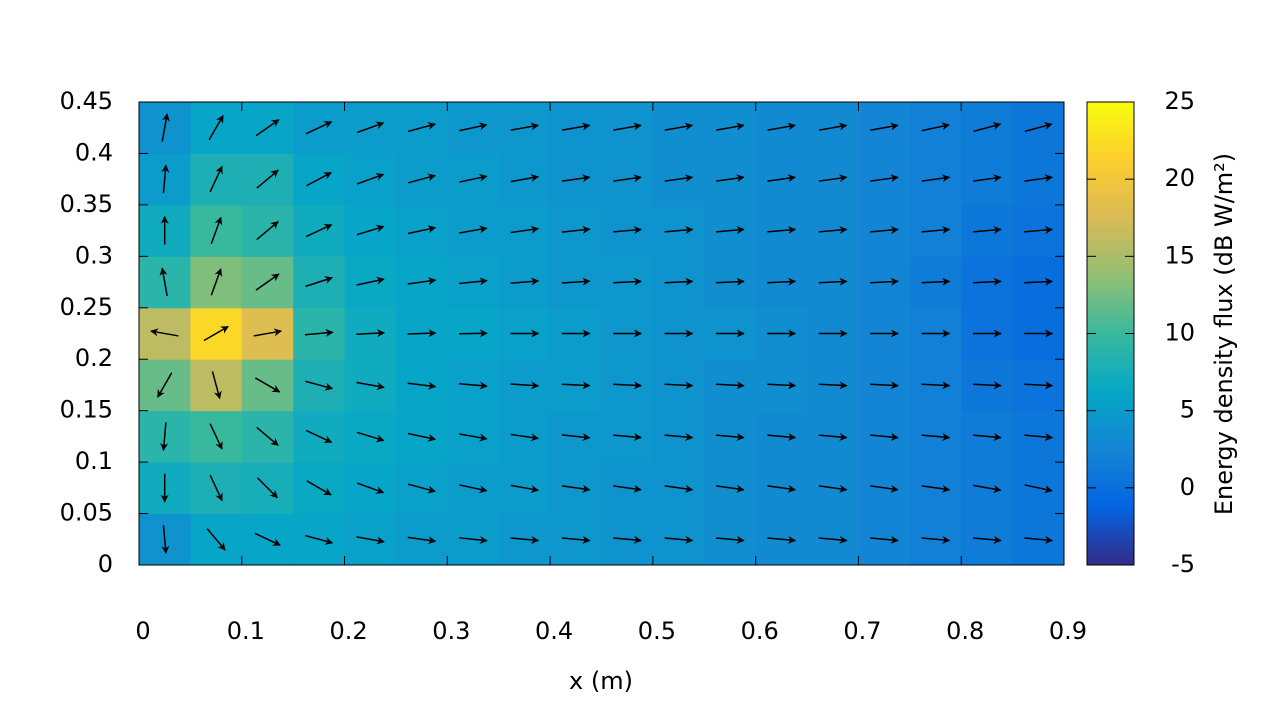 The width and height of the screenshot is (1280, 704). What do you see at coordinates (86, 101) in the screenshot?
I see `y-tick-label: 0.45` at bounding box center [86, 101].